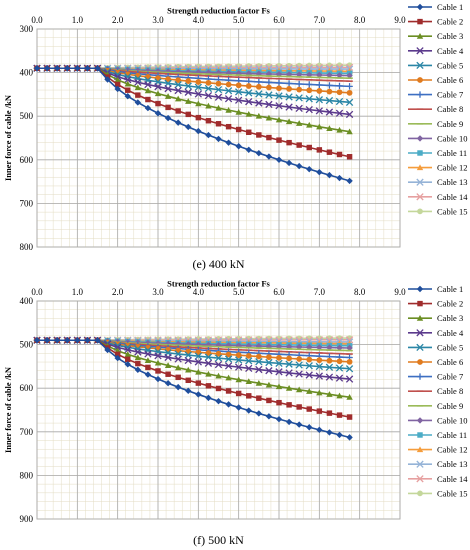 Image resolution: width=470 pixels, height=550 pixels. I want to click on y-tick-label: 600, so click(27, 388).